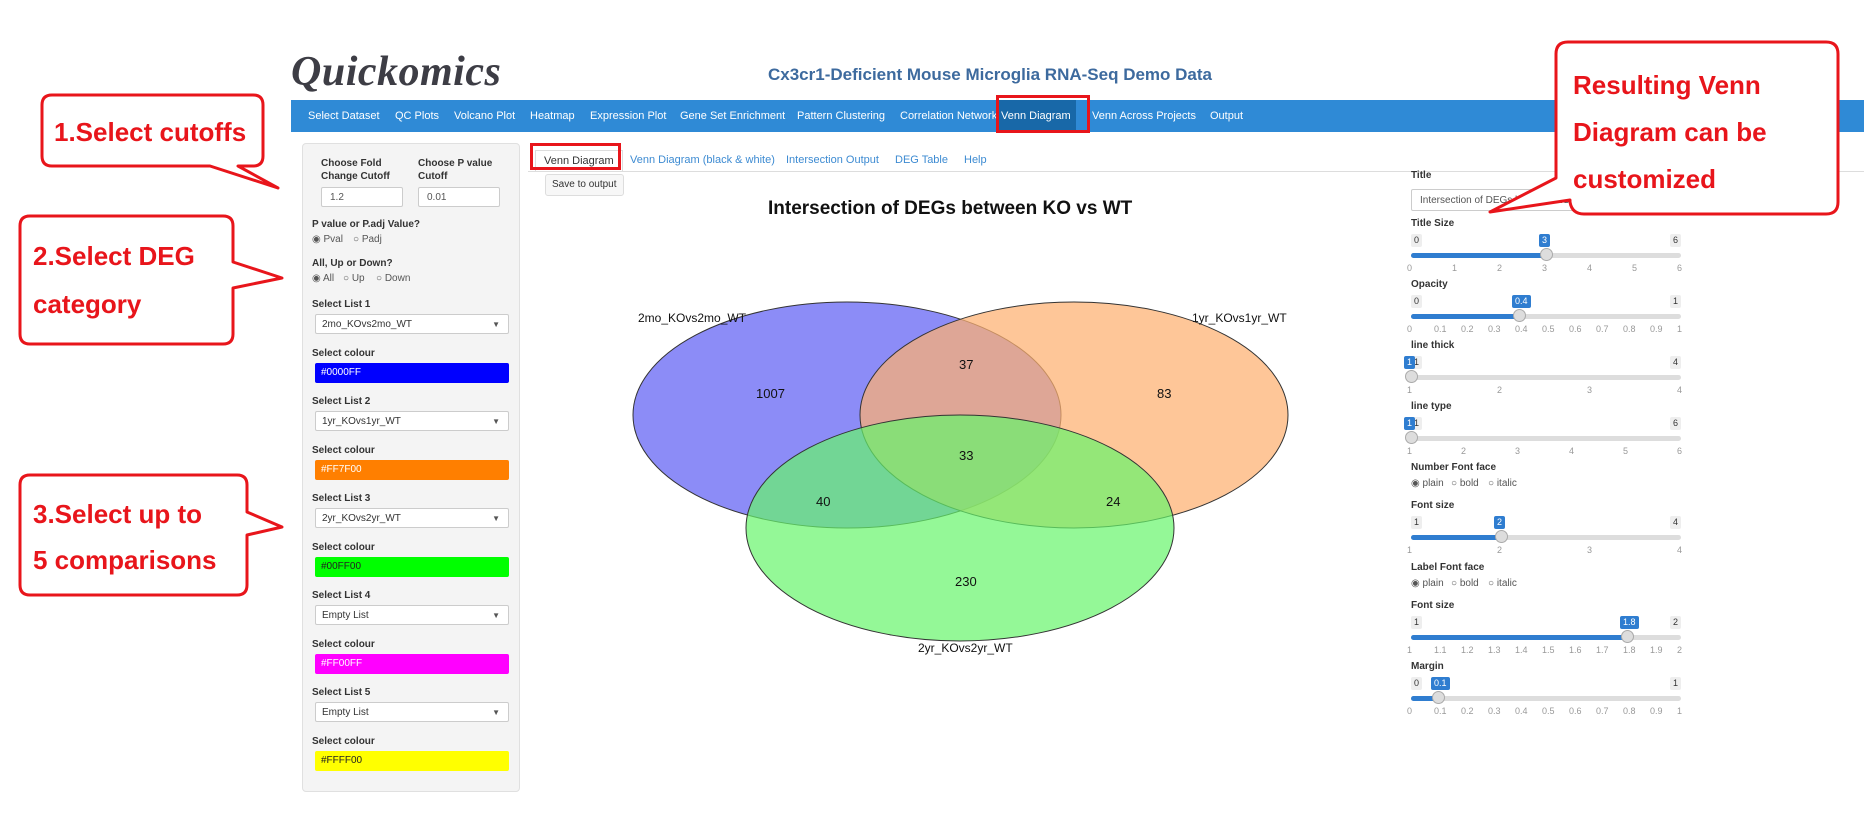 The width and height of the screenshot is (1864, 831). I want to click on nav-output: Output, so click(1227, 116).